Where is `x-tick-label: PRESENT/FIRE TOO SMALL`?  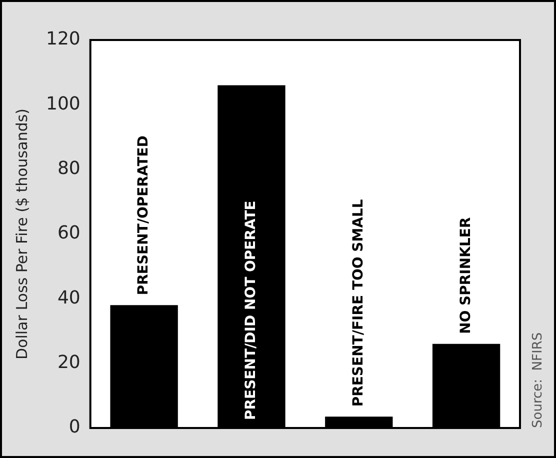
x-tick-label: PRESENT/FIRE TOO SMALL is located at coordinates (358, 303).